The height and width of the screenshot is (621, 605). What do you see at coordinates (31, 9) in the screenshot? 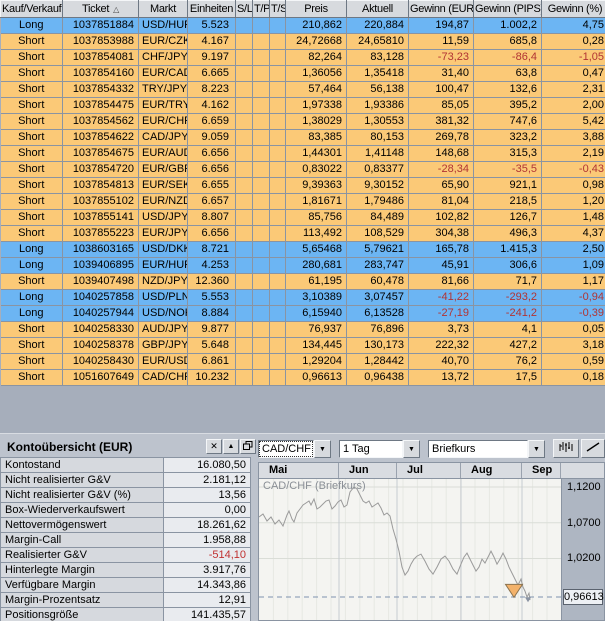
I see `column-header-kauf-verkauf: Kauf/Verkauf` at bounding box center [31, 9].